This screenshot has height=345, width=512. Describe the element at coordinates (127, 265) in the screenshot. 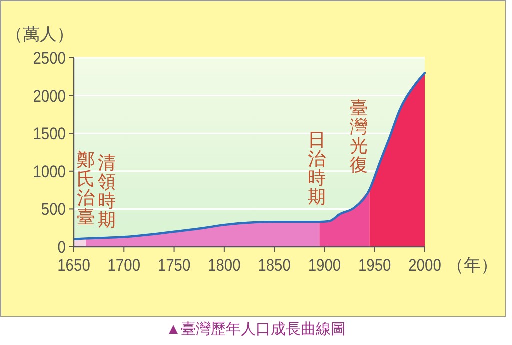

I see `x-tick-label: 1700` at that location.